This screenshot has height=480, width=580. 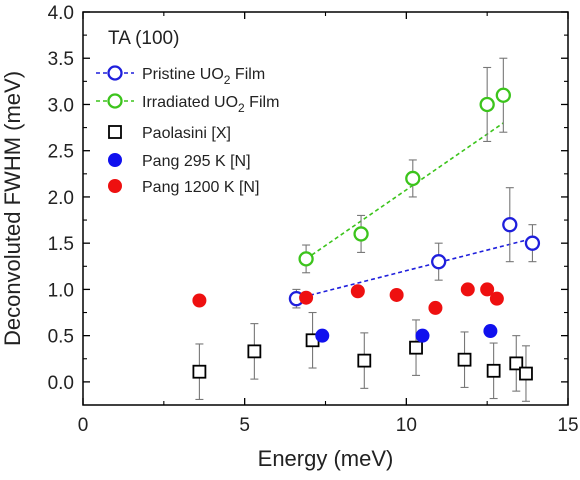 I want to click on legend-label-irradiated-uo2-film: Irradiated UO2 Film, so click(x=210, y=104).